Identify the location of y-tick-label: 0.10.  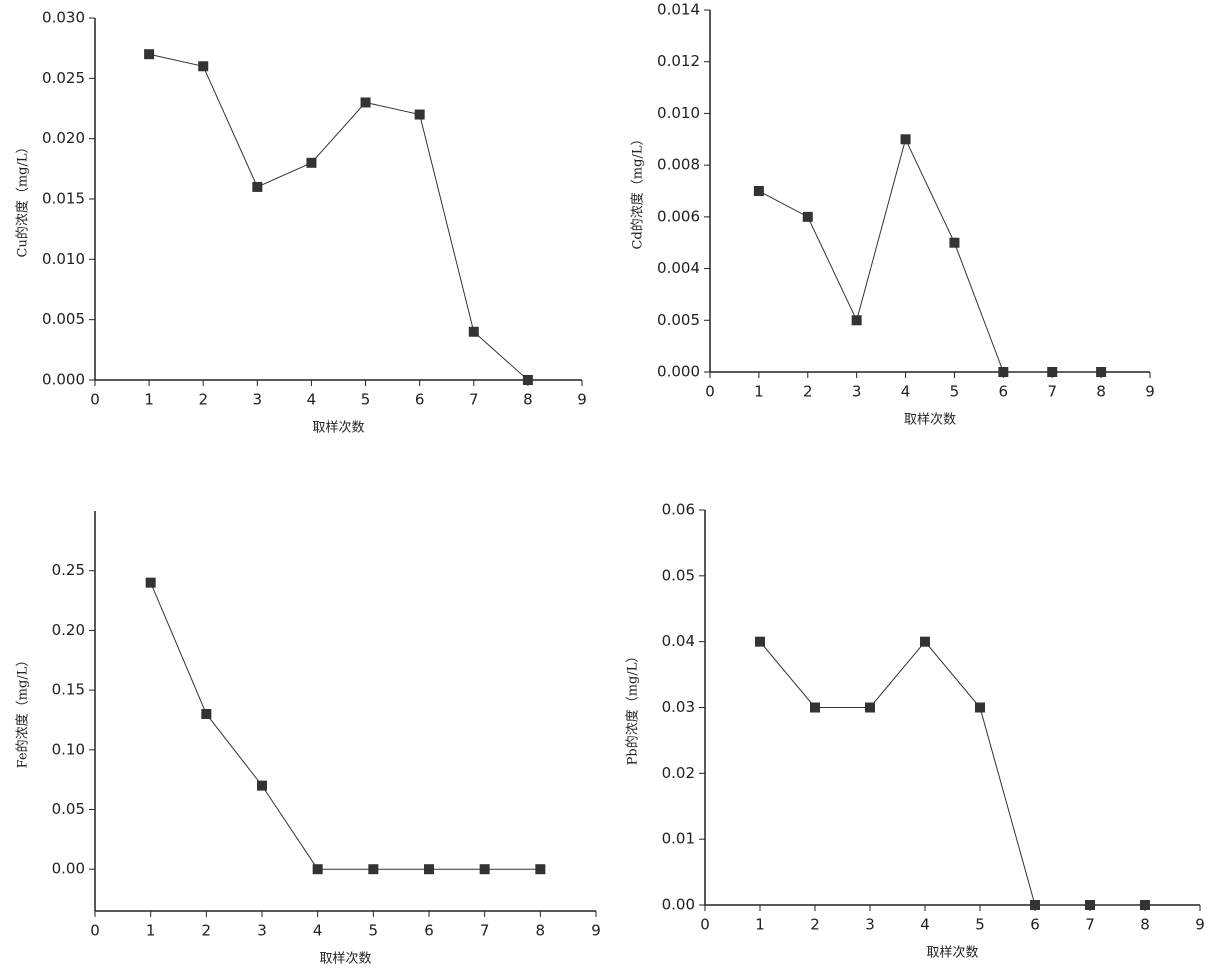
(68, 749).